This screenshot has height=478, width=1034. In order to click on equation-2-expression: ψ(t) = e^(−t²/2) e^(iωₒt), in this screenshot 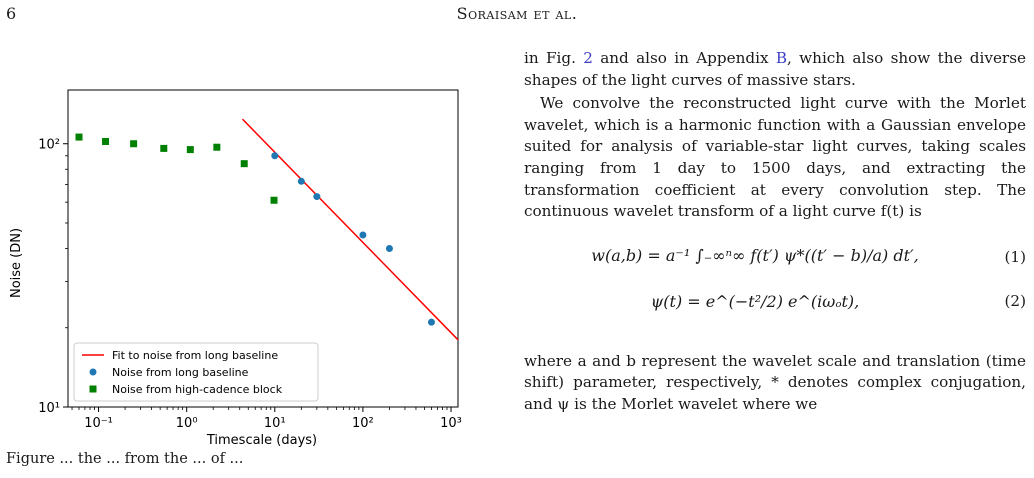, I will do `click(755, 301)`.